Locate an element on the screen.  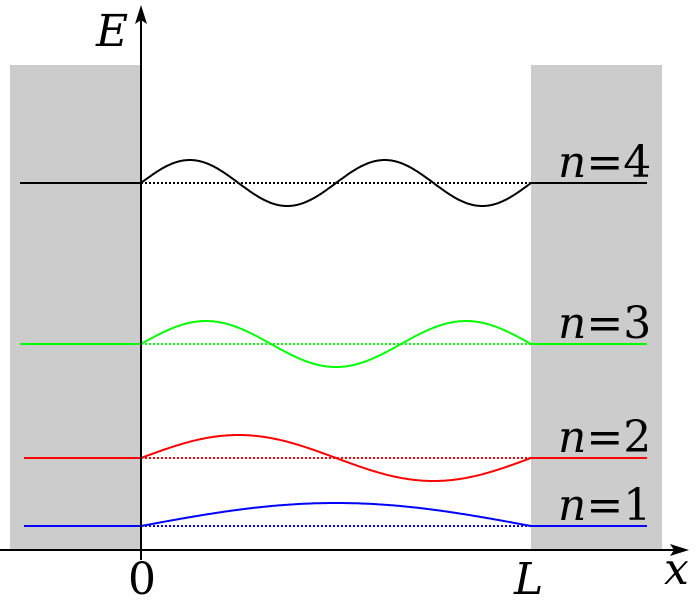
x-end-label: L is located at coordinates (528, 577).